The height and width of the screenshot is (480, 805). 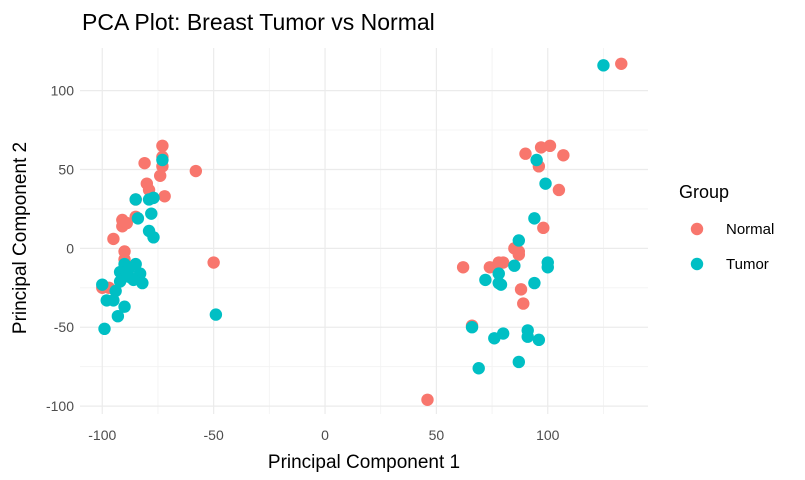 What do you see at coordinates (60, 249) in the screenshot?
I see `y-axis-ticks: -100 -50 0 50 100` at bounding box center [60, 249].